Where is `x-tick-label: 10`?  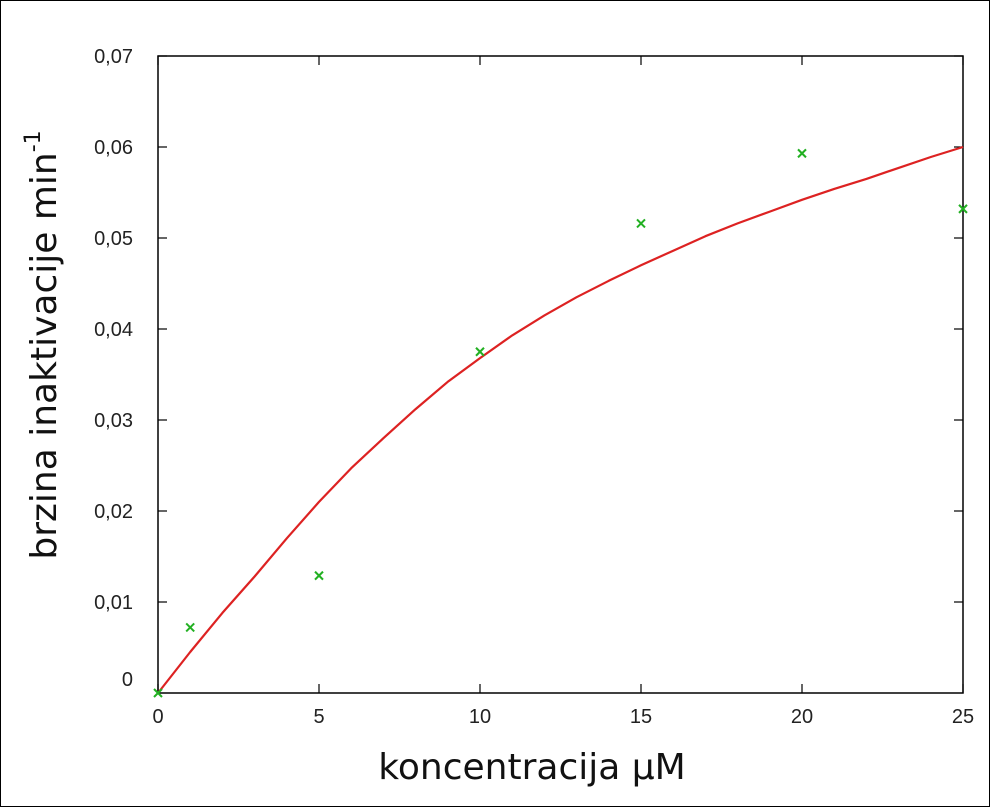
x-tick-label: 10 is located at coordinates (480, 717).